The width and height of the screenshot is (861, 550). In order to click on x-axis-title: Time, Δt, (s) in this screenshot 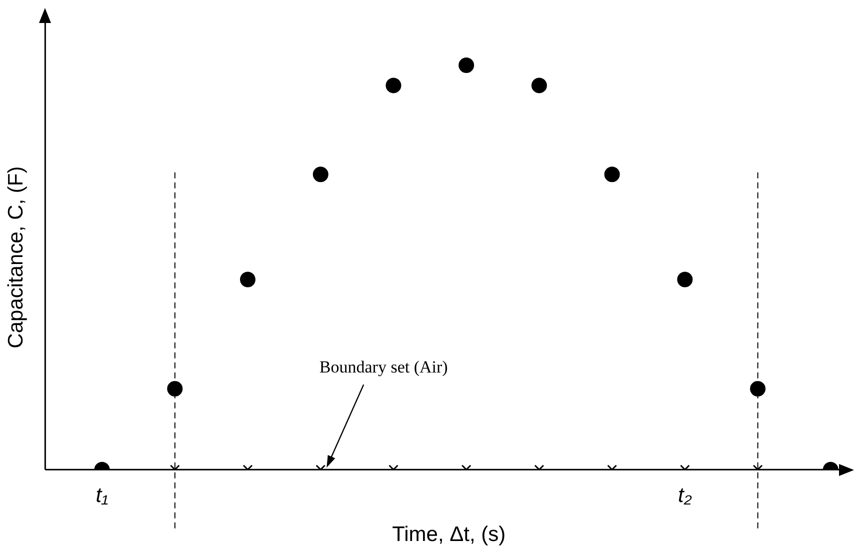, I will do `click(449, 534)`.